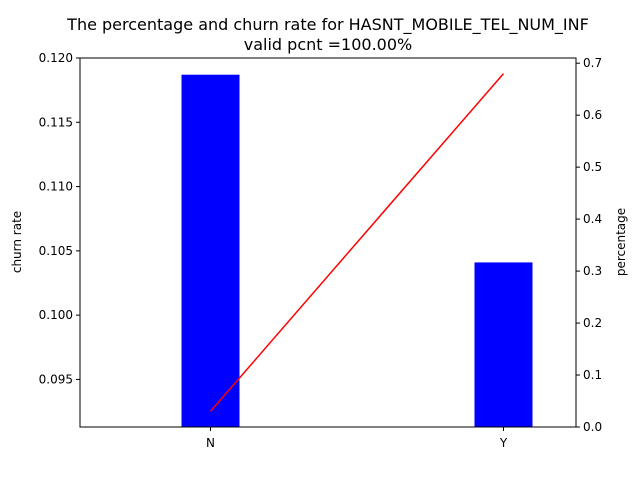  I want to click on right-tick-label: 0.5, so click(592, 167).